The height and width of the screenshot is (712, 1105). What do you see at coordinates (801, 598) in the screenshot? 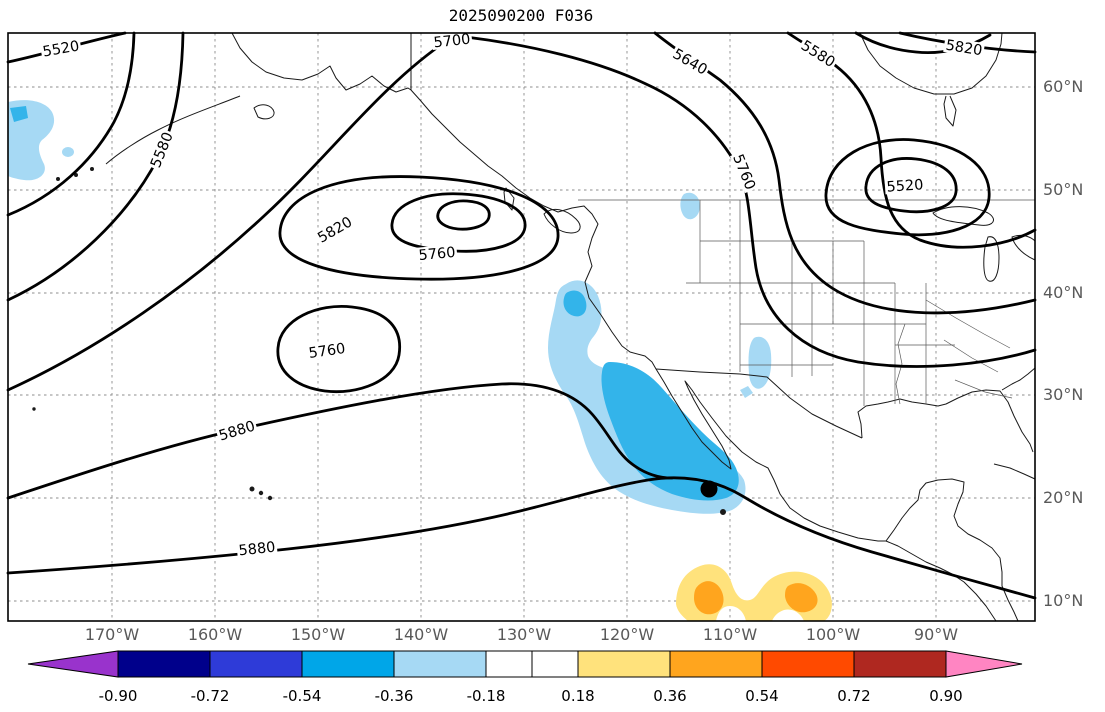
I see `pos-anomaly-medium-east` at bounding box center [801, 598].